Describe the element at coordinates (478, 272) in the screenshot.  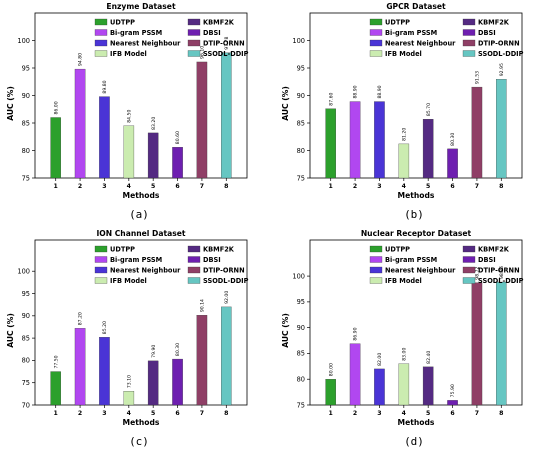
I see `data-label: 98.72` at that location.